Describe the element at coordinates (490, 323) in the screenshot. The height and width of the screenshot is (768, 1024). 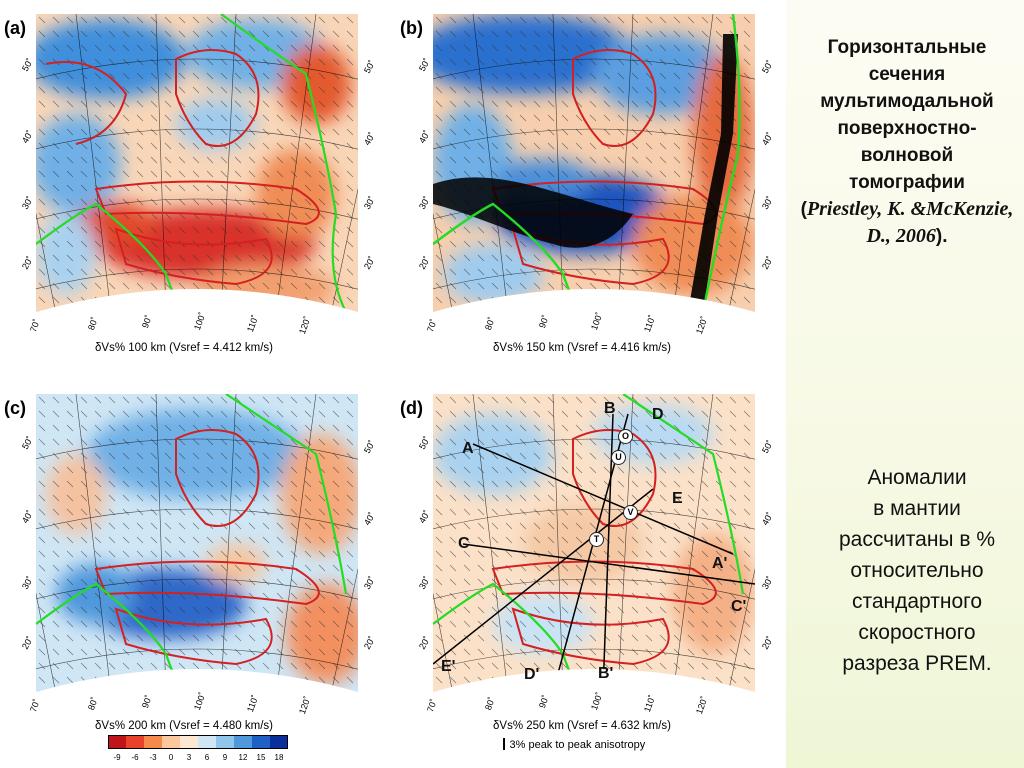
I see `lon-tick: 80˚` at that location.